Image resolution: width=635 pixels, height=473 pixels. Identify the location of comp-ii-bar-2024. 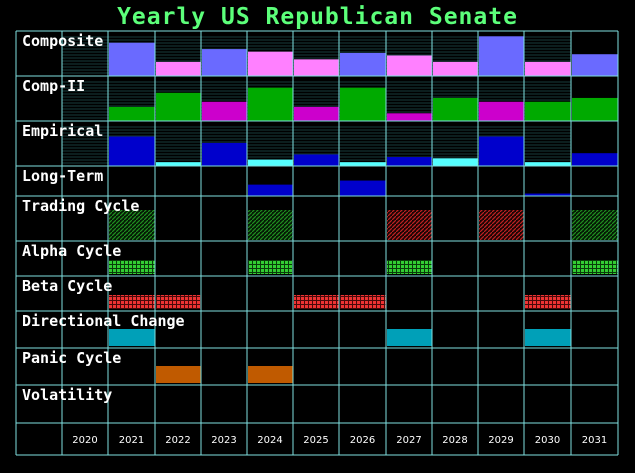
(270, 104).